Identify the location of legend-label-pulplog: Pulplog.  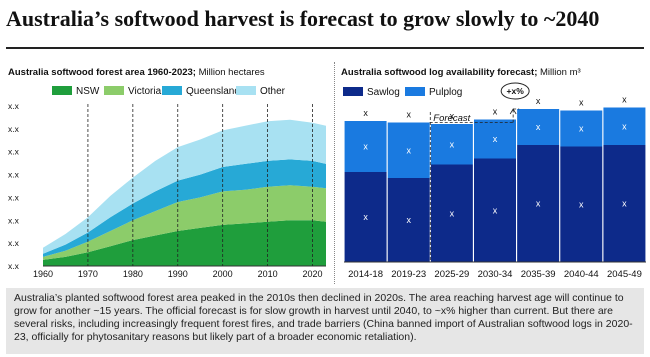
(445, 92).